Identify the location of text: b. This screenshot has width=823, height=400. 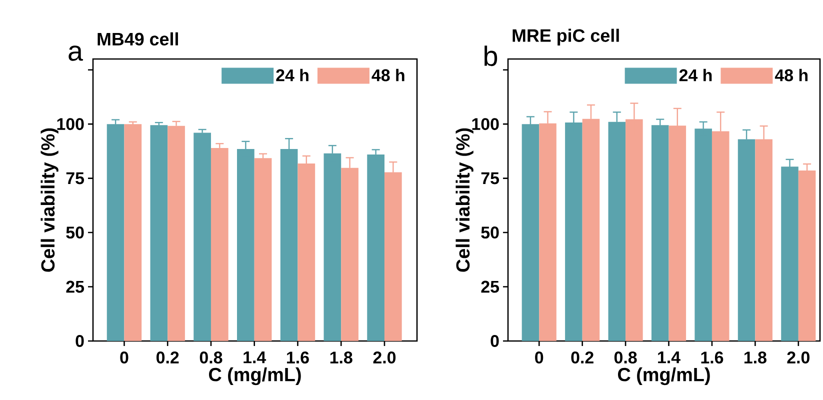
(491, 56).